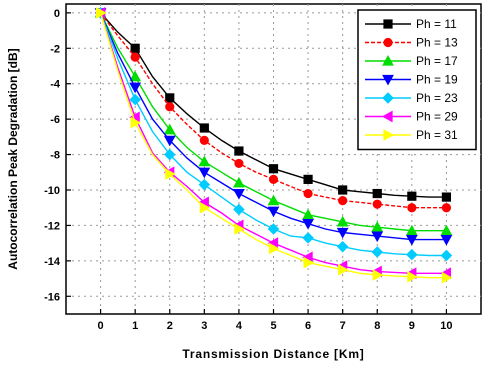  I want to click on x-tick-label: 2, so click(170, 326).